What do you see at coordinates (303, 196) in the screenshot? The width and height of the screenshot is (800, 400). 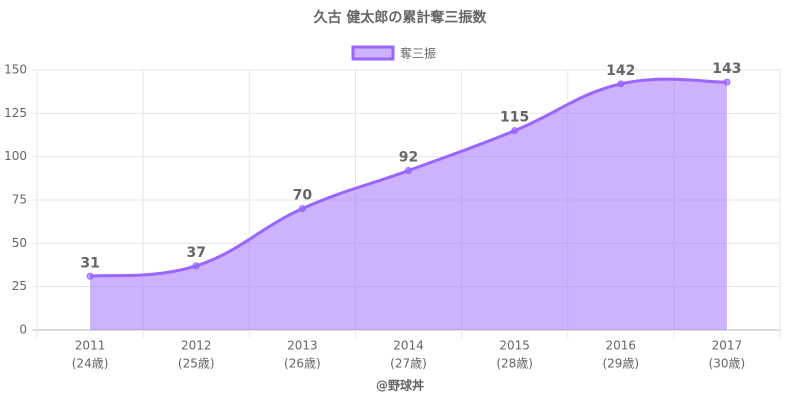 I see `data-label: 70` at bounding box center [303, 196].